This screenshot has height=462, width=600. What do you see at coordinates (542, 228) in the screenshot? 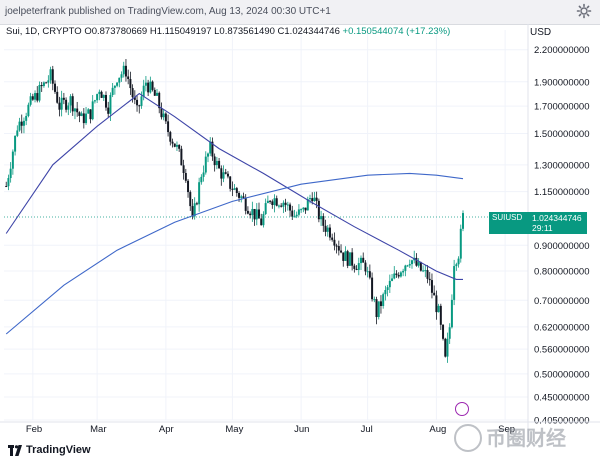
I see `bar-countdown: 29:11` at bounding box center [542, 228].